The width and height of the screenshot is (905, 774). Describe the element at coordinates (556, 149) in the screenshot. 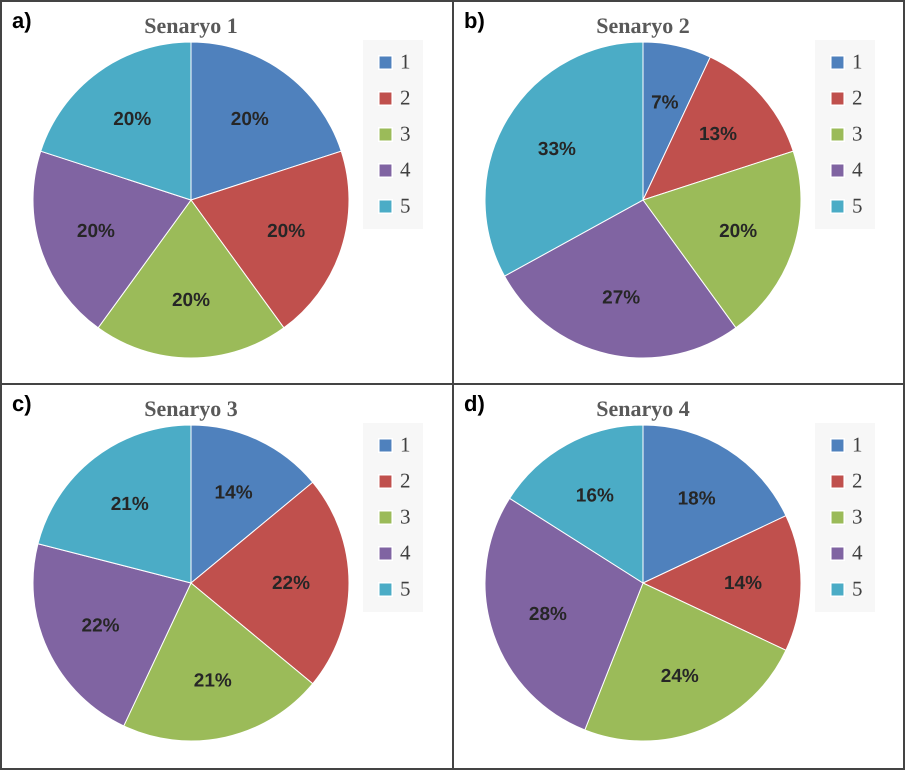

I see `data-label: 33%` at that location.